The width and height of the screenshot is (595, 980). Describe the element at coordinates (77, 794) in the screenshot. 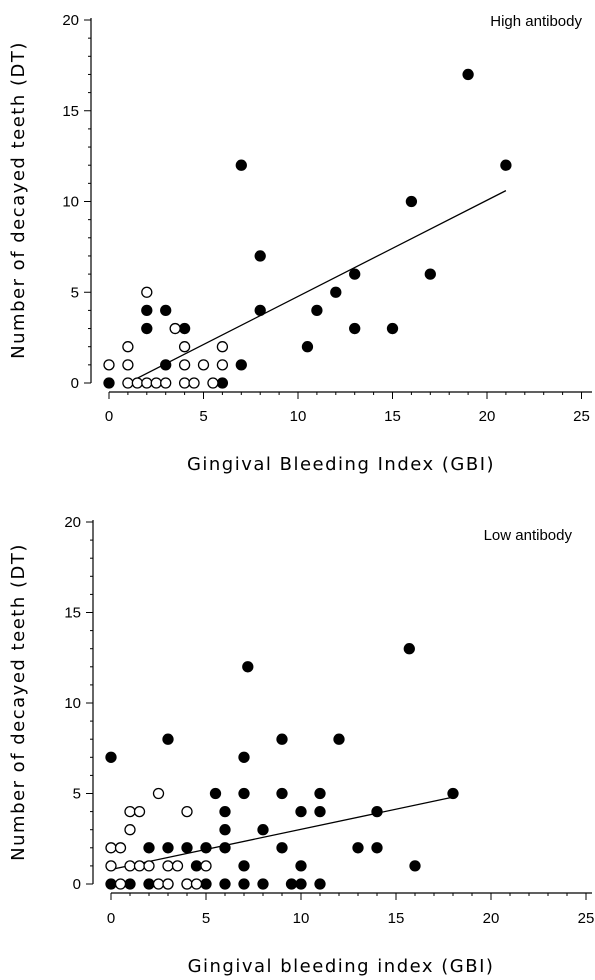

I see `y-tick-label: 5` at that location.